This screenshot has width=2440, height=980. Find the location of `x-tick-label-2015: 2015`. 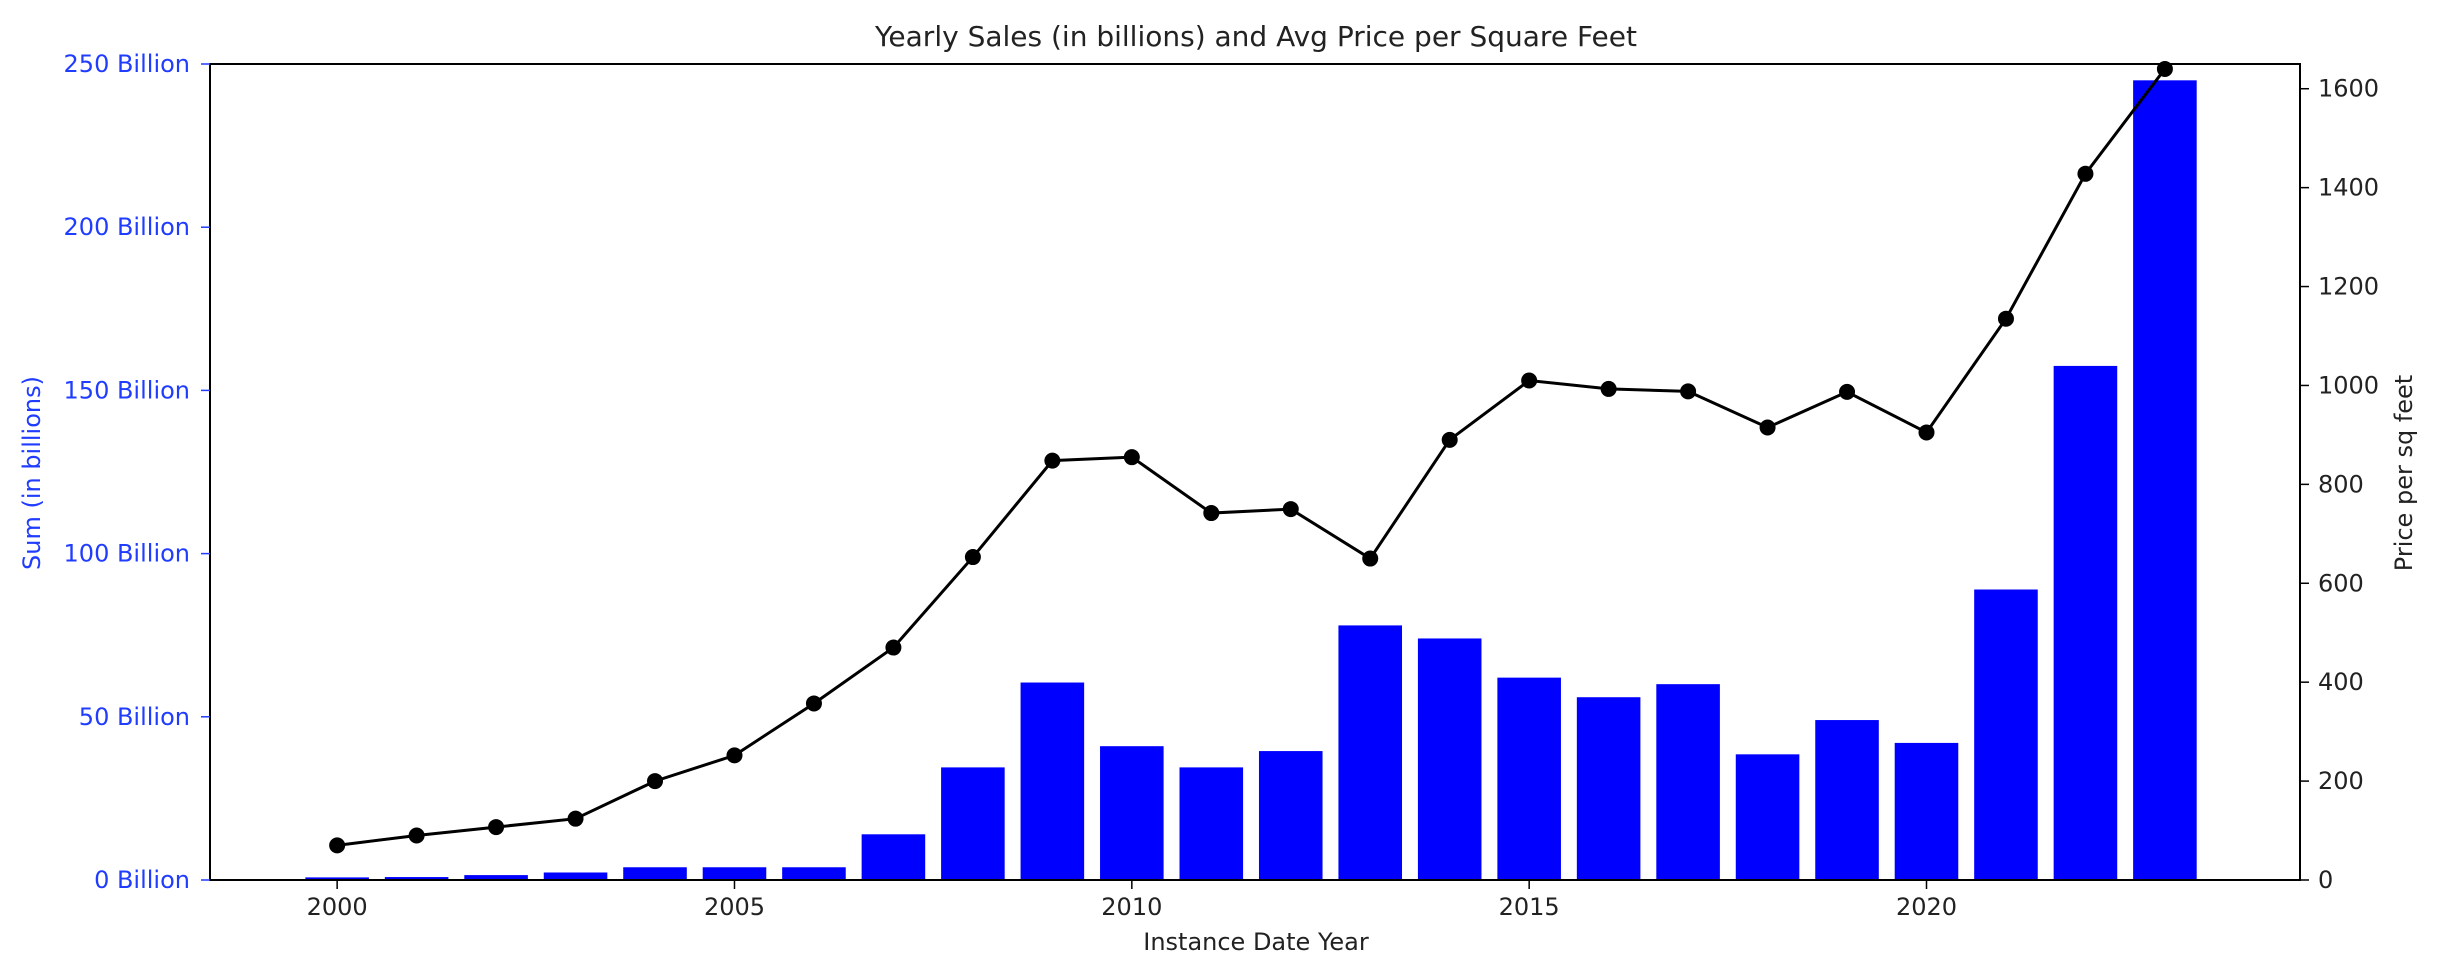

x-tick-label-2015: 2015 is located at coordinates (1529, 907).